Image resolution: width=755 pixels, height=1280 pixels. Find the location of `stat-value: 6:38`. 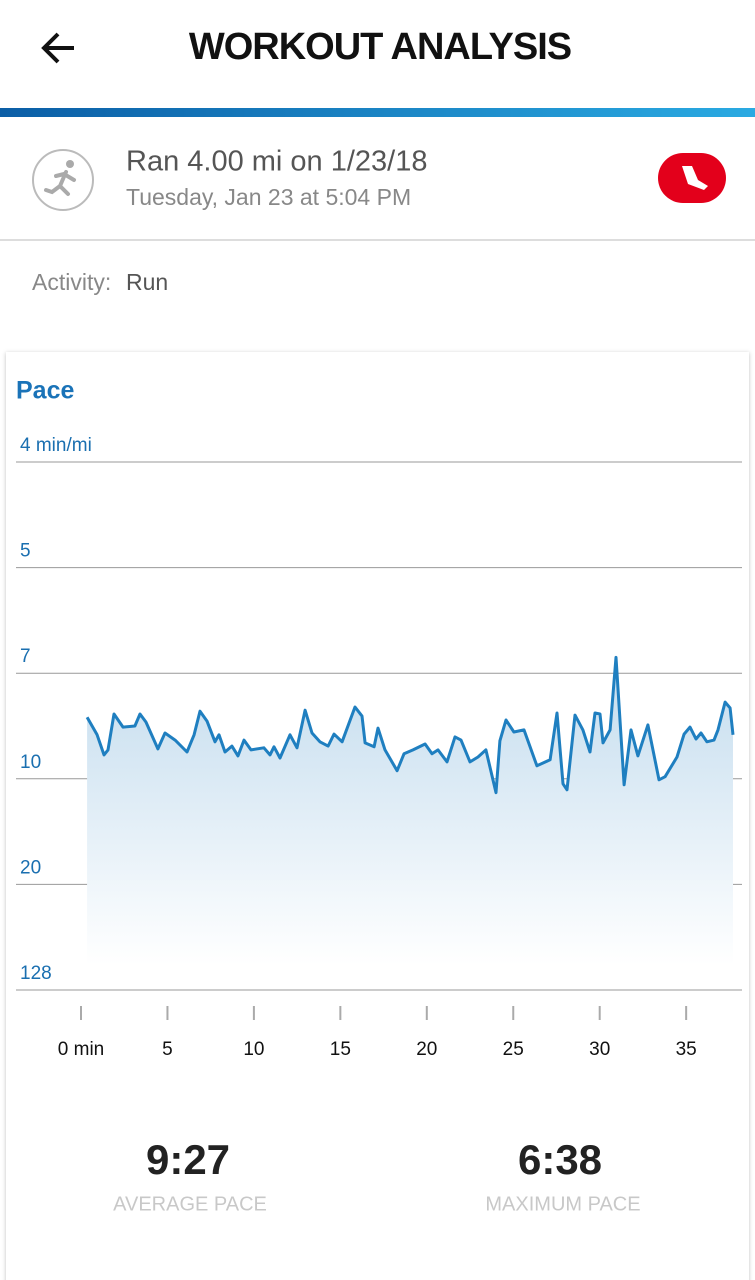

stat-value: 6:38 is located at coordinates (560, 1159).